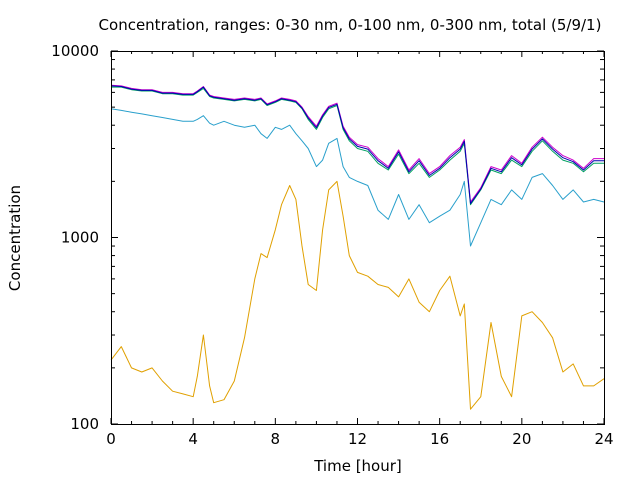 The image size is (640, 480). Describe the element at coordinates (357, 439) in the screenshot. I see `x-tick-label: 12` at that location.